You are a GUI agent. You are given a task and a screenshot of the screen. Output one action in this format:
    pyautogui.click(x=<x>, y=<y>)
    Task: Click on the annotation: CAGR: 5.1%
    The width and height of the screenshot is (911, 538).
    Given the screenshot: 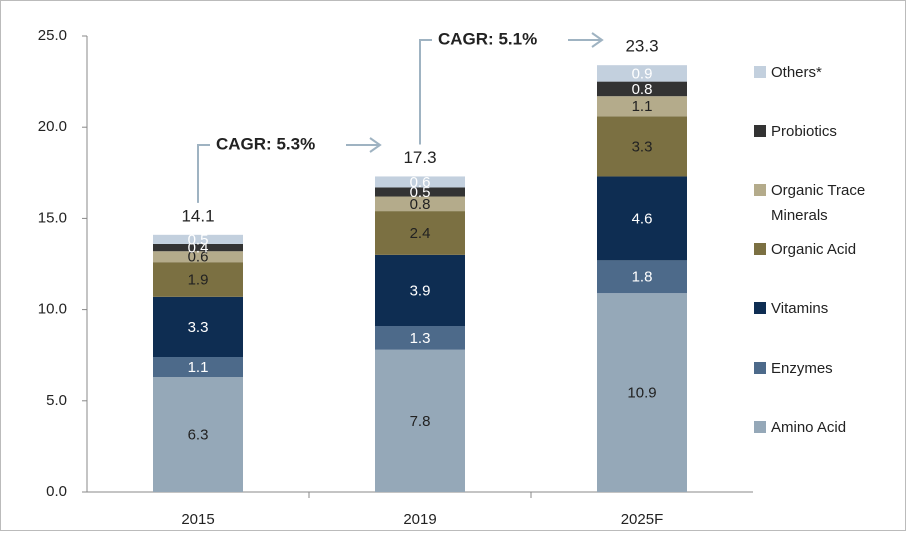 What is the action you would take?
    pyautogui.click(x=487, y=38)
    